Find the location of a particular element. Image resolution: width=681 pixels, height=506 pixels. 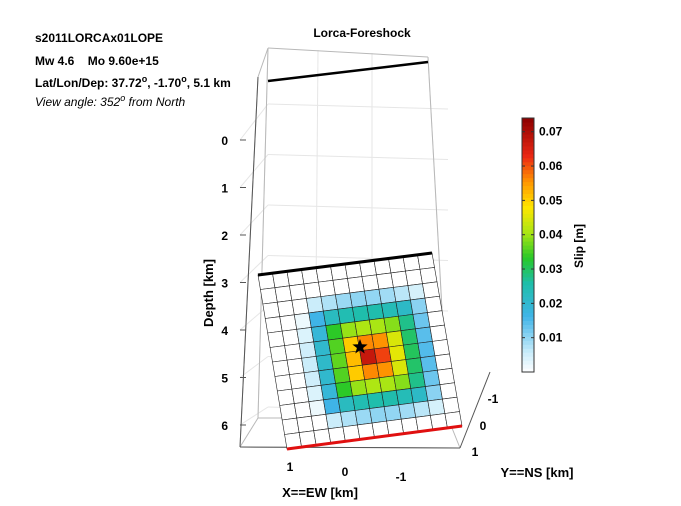

y-tick-label: 0 is located at coordinates (483, 426).